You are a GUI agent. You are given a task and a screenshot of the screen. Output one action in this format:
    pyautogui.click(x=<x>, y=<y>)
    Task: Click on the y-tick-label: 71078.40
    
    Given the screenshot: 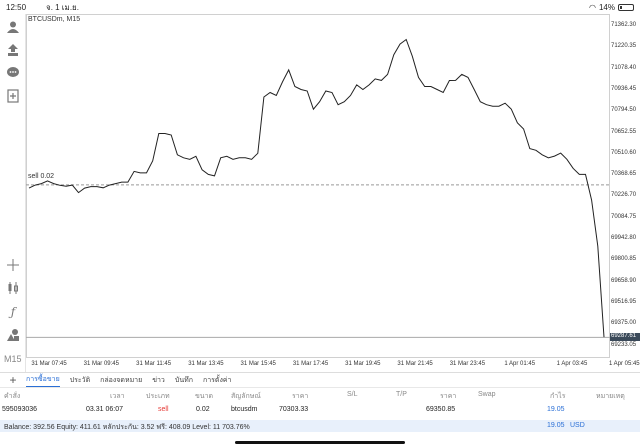 What is the action you would take?
    pyautogui.click(x=624, y=67)
    